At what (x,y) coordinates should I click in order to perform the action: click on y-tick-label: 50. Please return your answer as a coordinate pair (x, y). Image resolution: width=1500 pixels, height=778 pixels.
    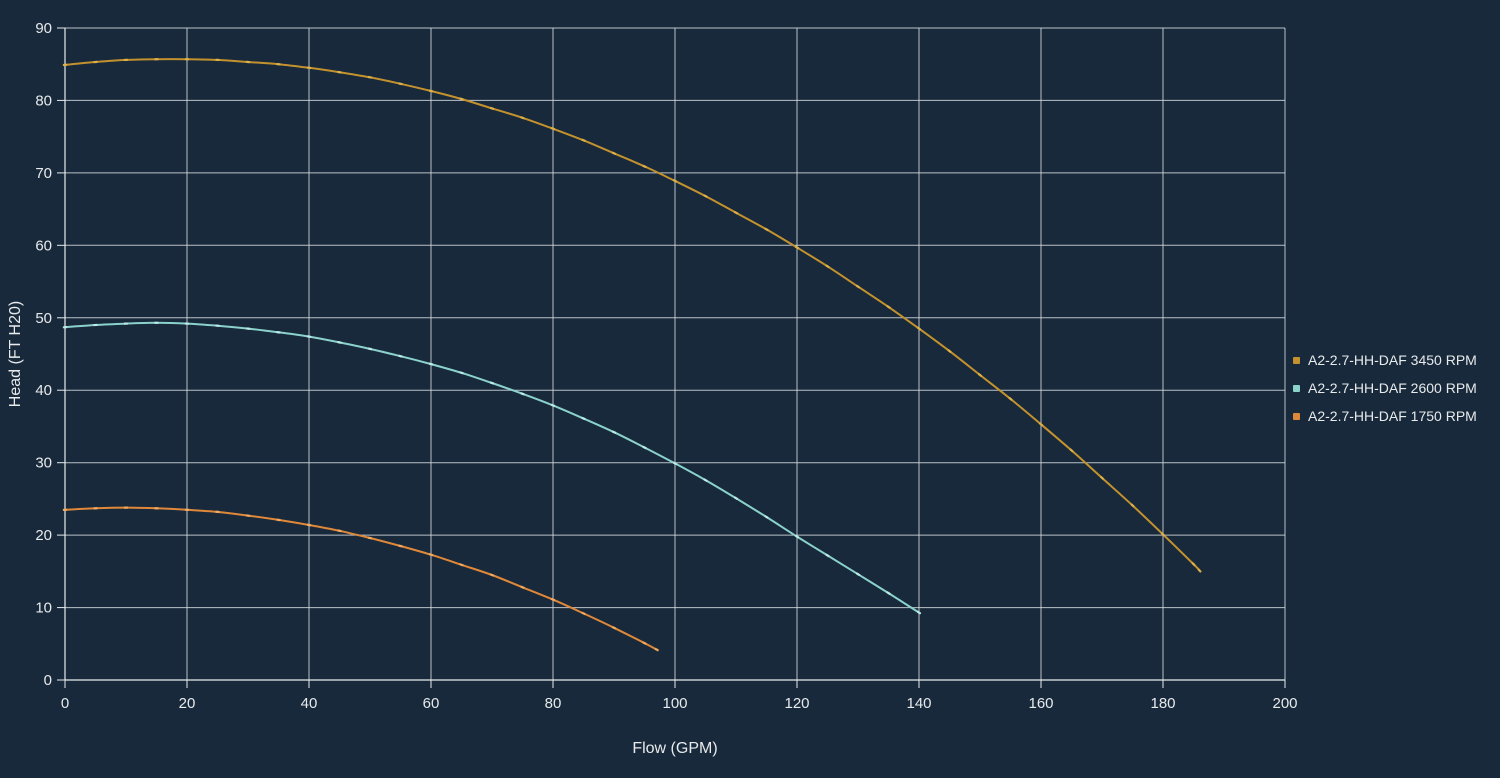
    Looking at the image, I should click on (43, 318).